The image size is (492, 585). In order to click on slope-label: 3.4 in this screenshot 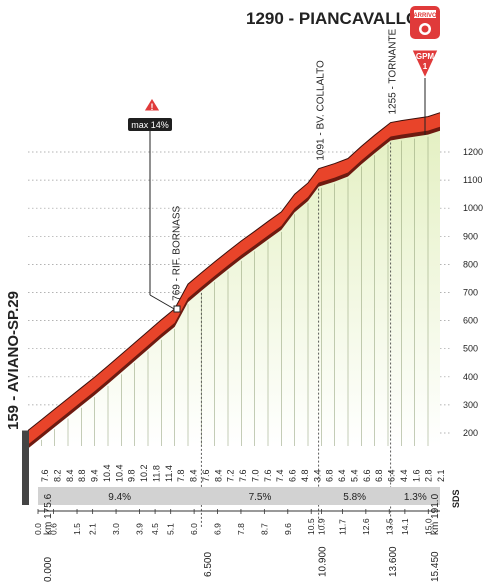, I will do `click(317, 475)`.